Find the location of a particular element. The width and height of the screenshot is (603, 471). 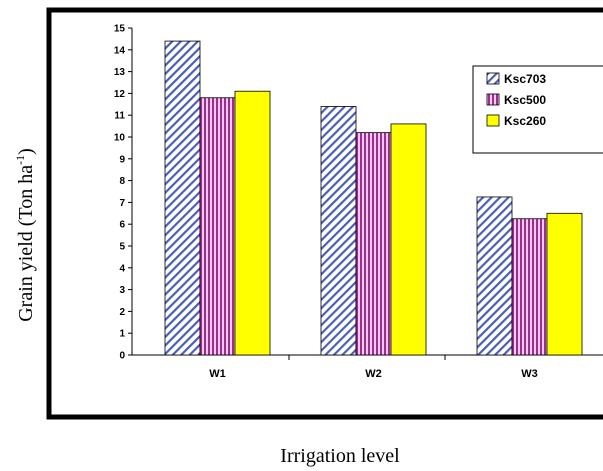

legend-label-ksc260: Ksc260 is located at coordinates (525, 121).